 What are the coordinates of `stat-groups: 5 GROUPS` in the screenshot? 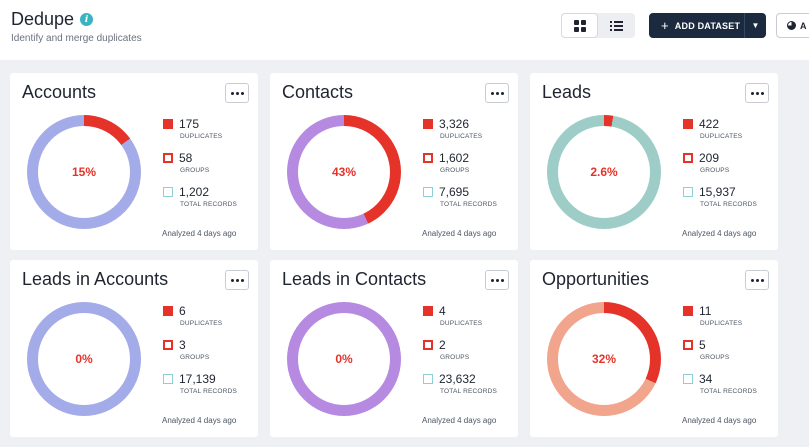 It's located at (728, 355).